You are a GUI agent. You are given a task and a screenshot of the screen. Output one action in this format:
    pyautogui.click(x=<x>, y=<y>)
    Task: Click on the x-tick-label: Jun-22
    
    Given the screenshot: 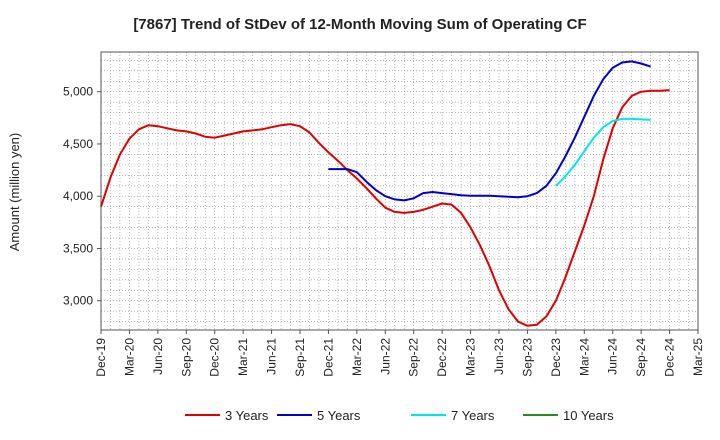 What is the action you would take?
    pyautogui.click(x=385, y=356)
    